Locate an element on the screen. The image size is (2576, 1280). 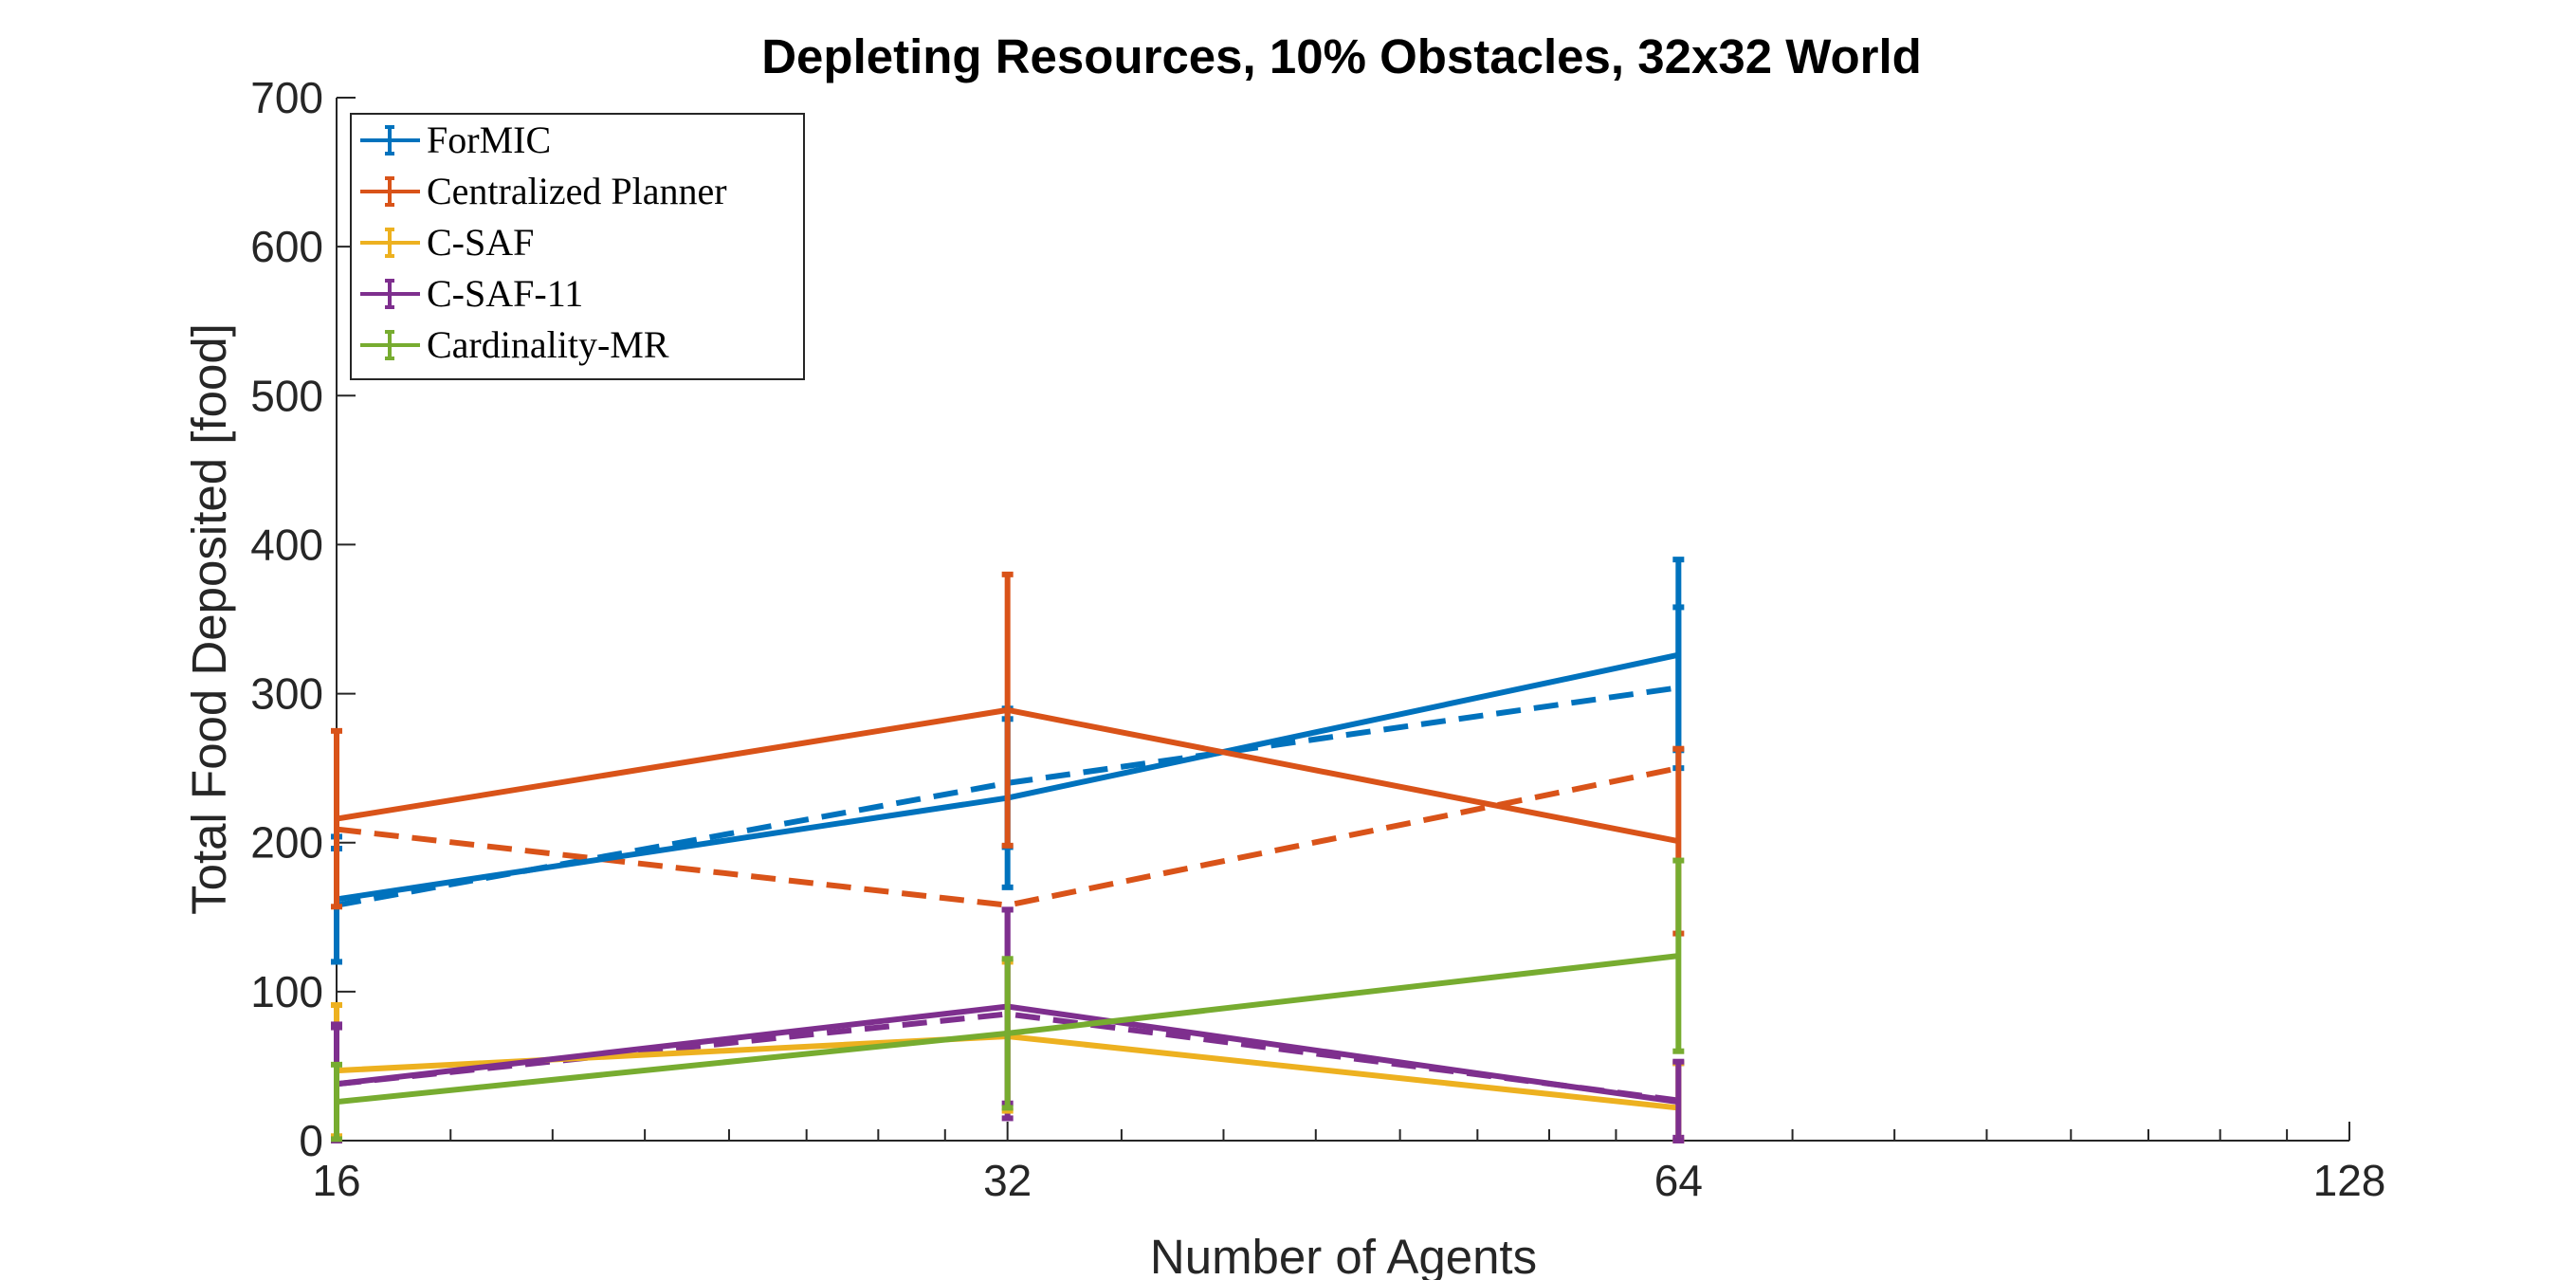
x-tick-label: 64 is located at coordinates (1678, 1180).